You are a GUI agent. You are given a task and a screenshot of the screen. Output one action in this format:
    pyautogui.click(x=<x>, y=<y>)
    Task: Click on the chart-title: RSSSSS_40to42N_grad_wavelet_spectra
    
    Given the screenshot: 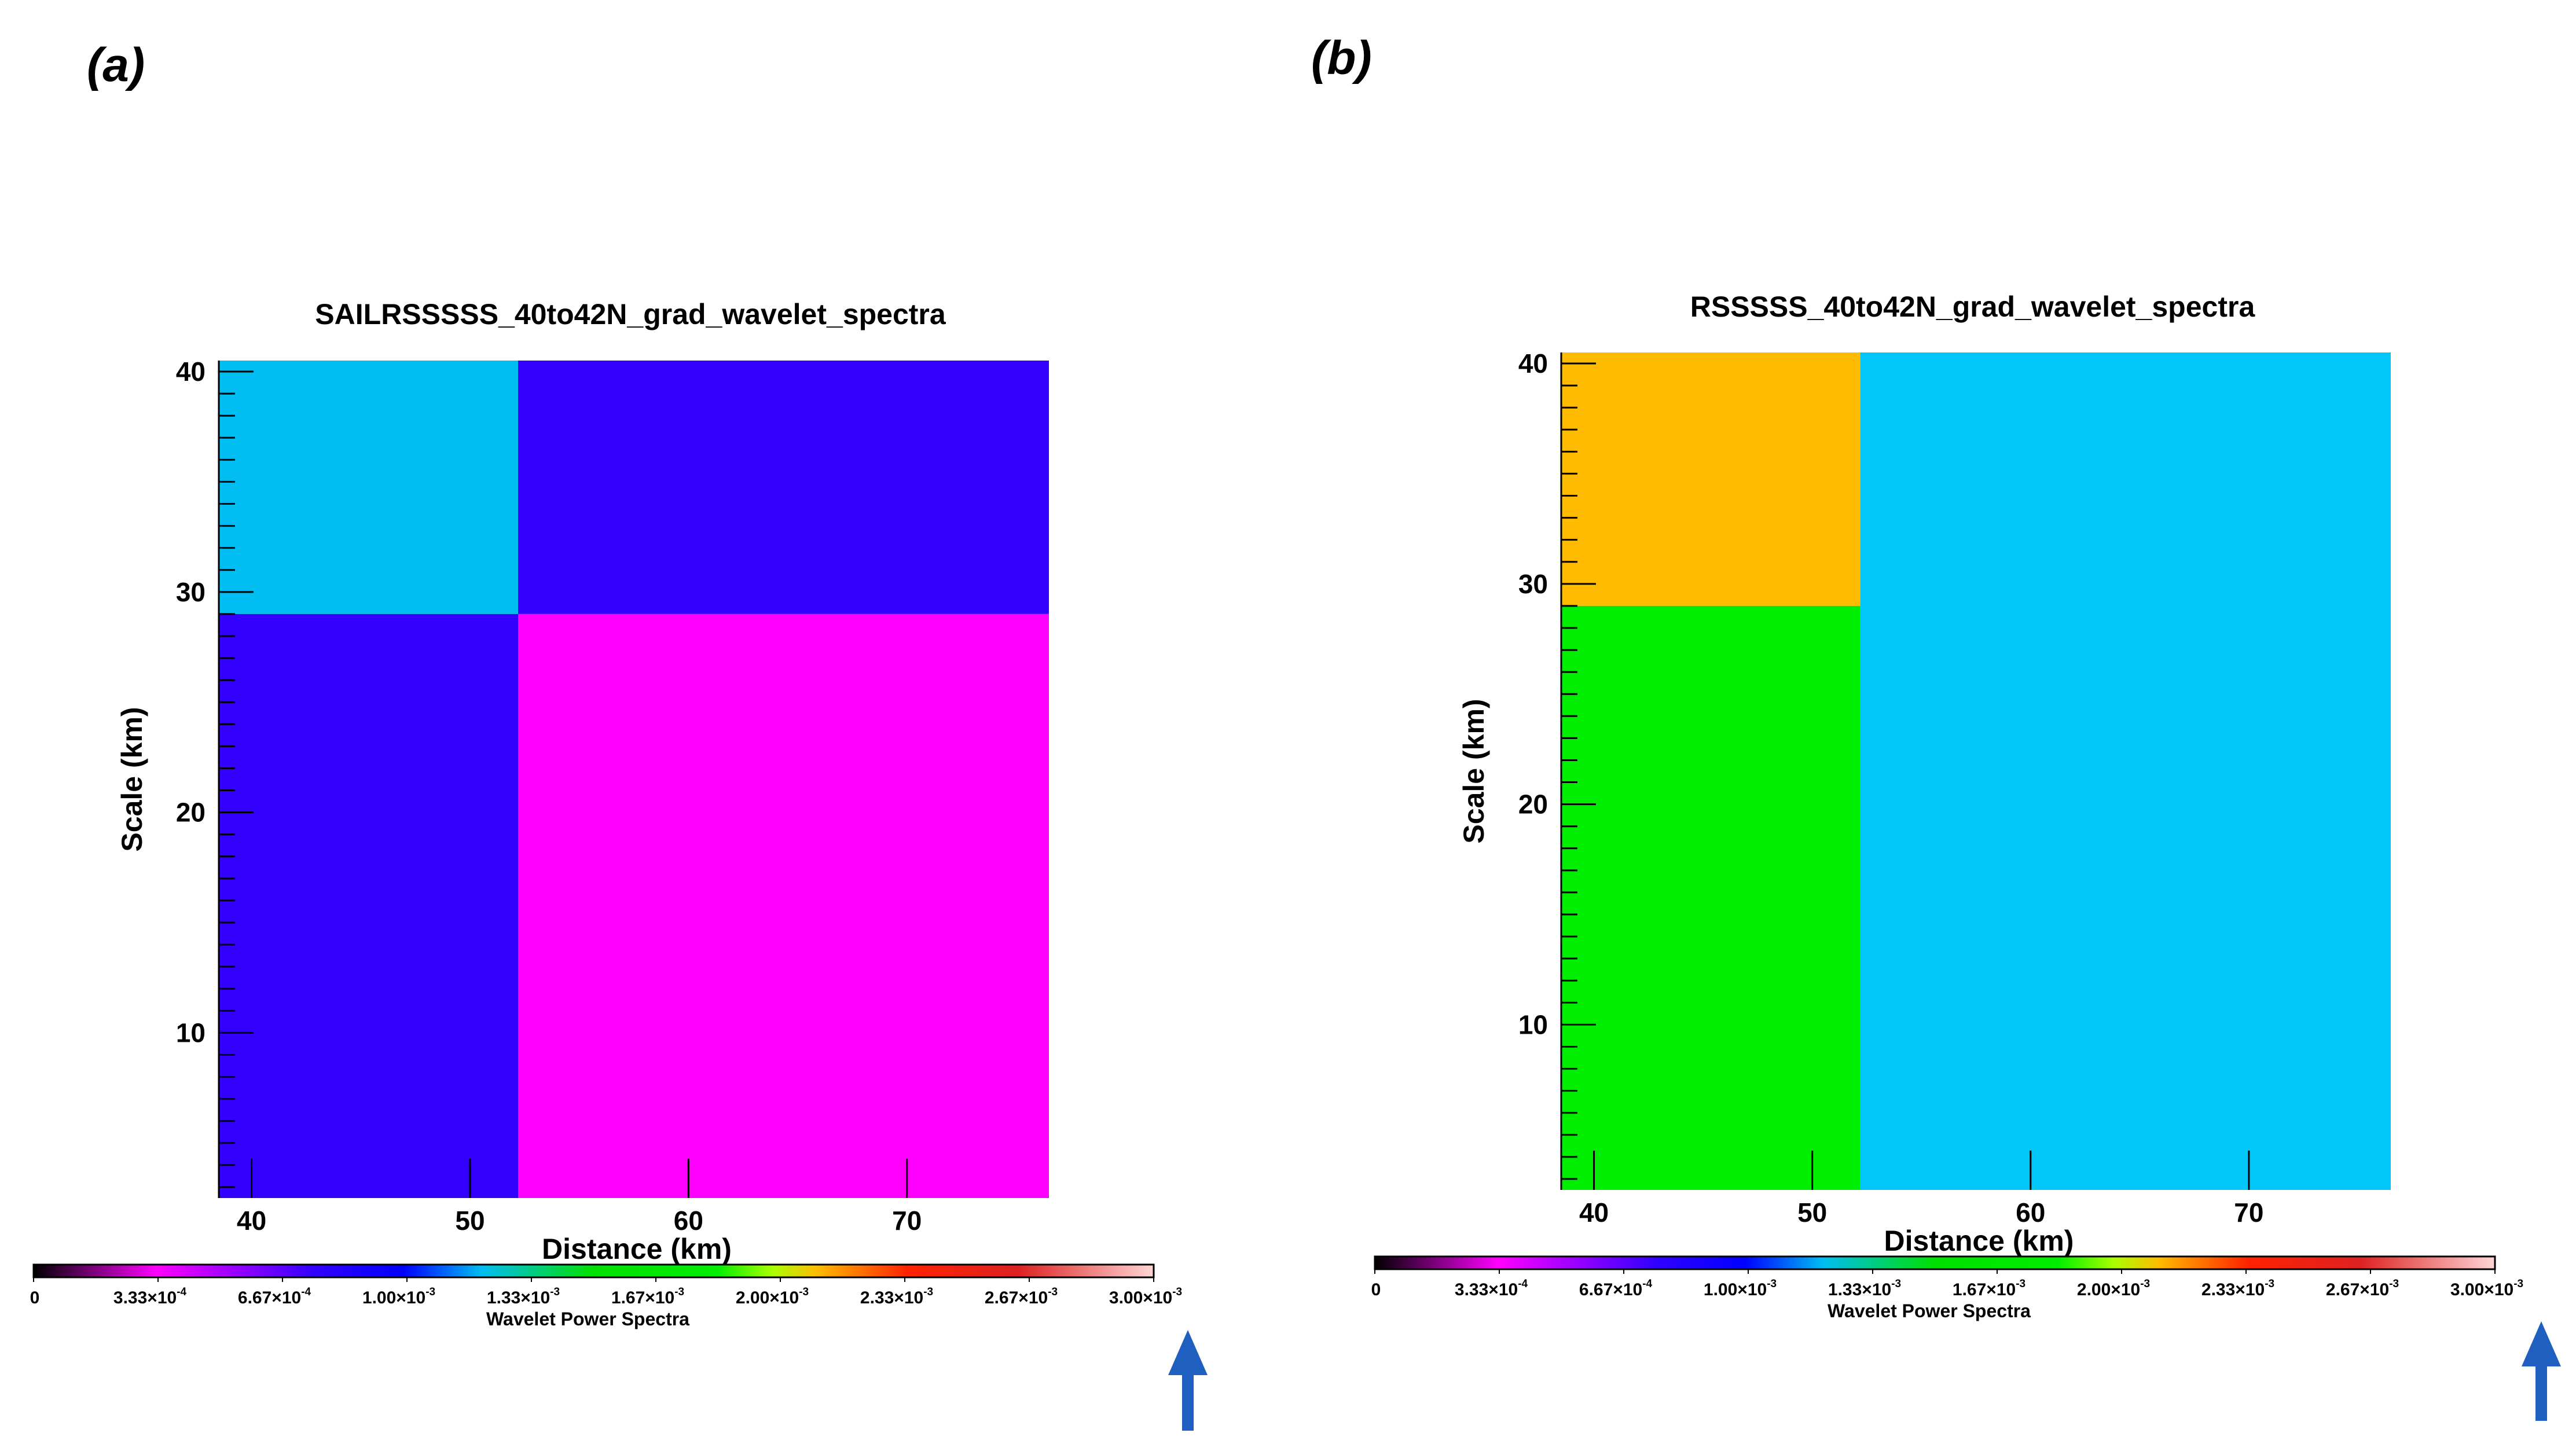 What is the action you would take?
    pyautogui.click(x=1973, y=307)
    